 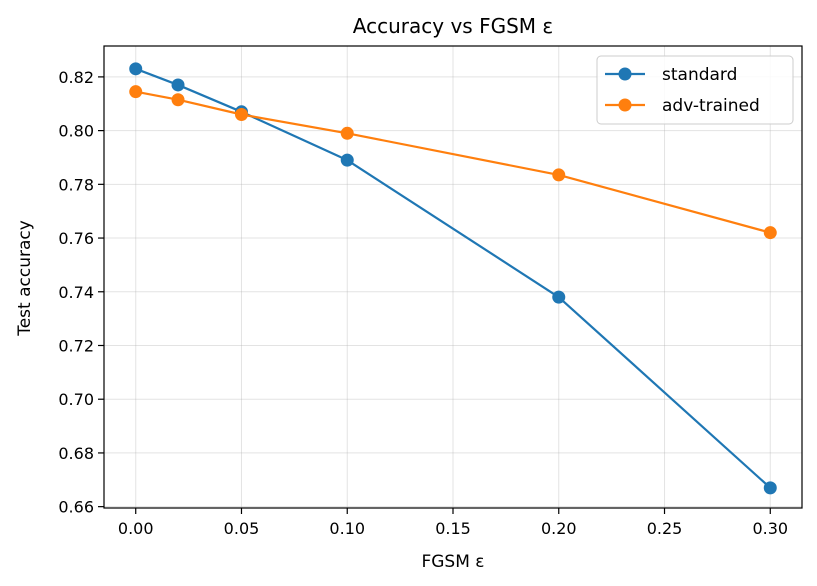 I want to click on legend-entry: adv-trained, so click(x=682, y=106).